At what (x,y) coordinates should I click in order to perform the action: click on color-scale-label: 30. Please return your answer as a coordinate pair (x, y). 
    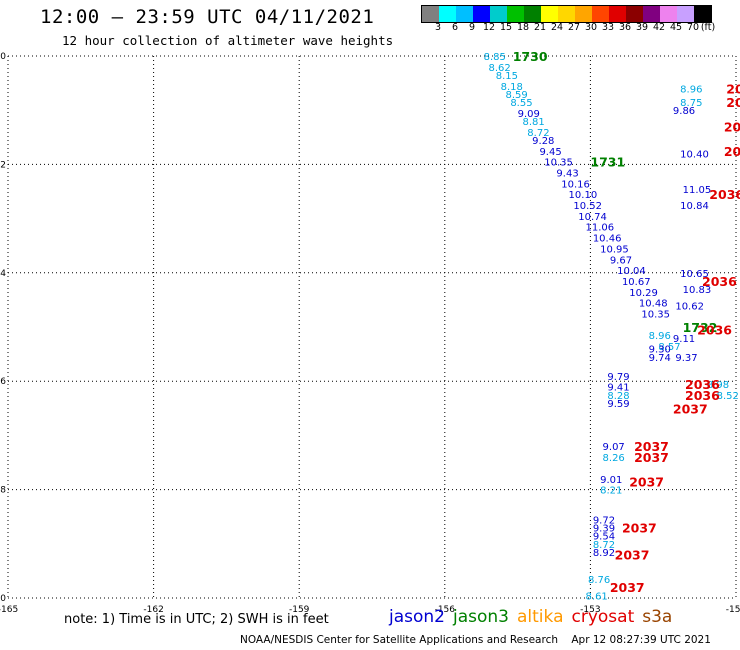
    Looking at the image, I should click on (591, 27).